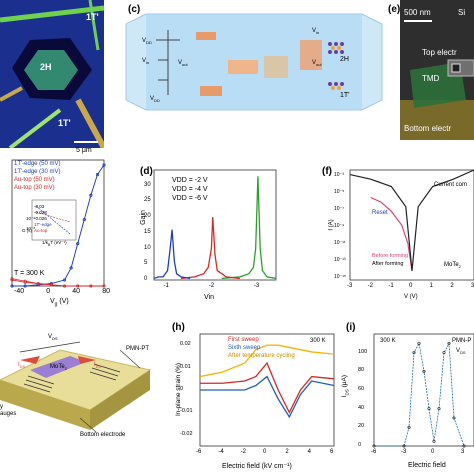  I want to click on d-legend-3: VDD = -6 V, so click(190, 198).